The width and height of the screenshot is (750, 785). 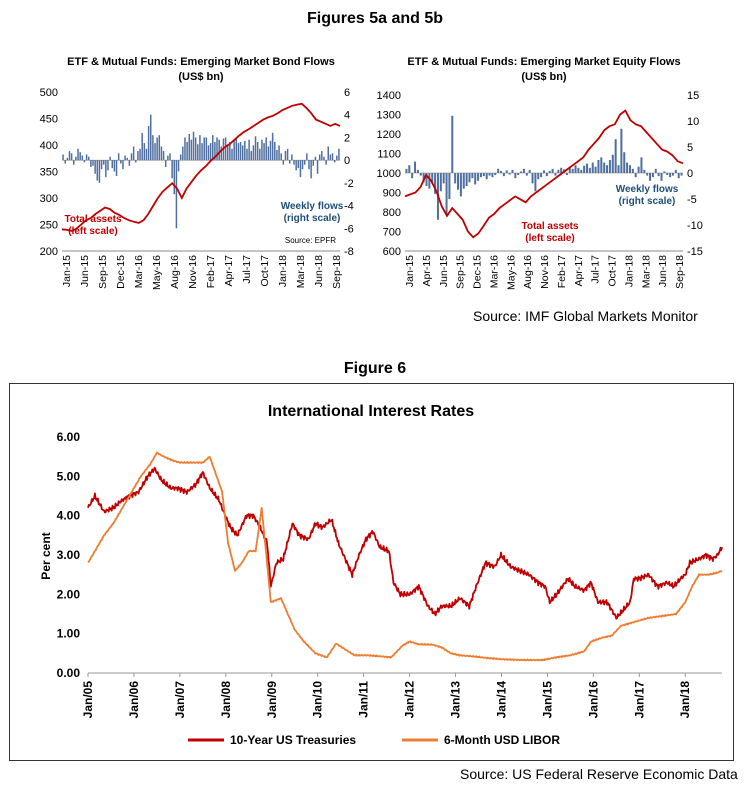 What do you see at coordinates (547, 700) in the screenshot?
I see `x-tick-label: Jan/15` at bounding box center [547, 700].